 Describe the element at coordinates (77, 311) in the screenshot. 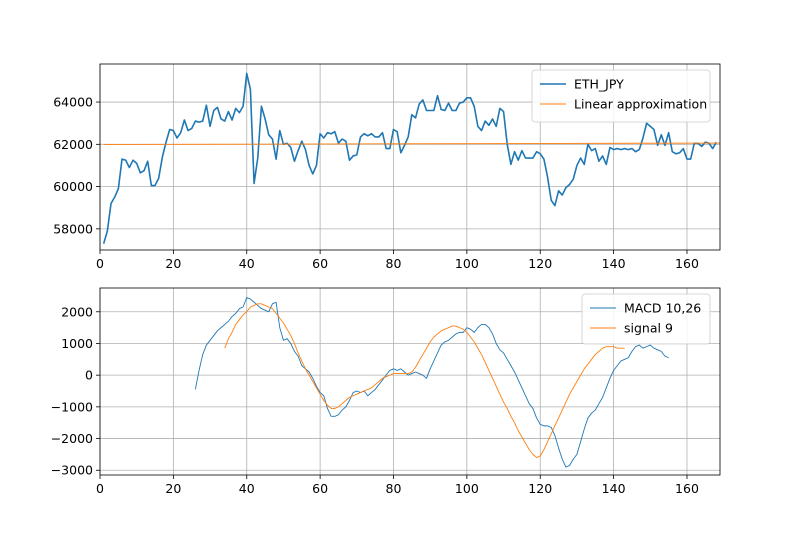

I see `y-tick-label: 2000` at that location.